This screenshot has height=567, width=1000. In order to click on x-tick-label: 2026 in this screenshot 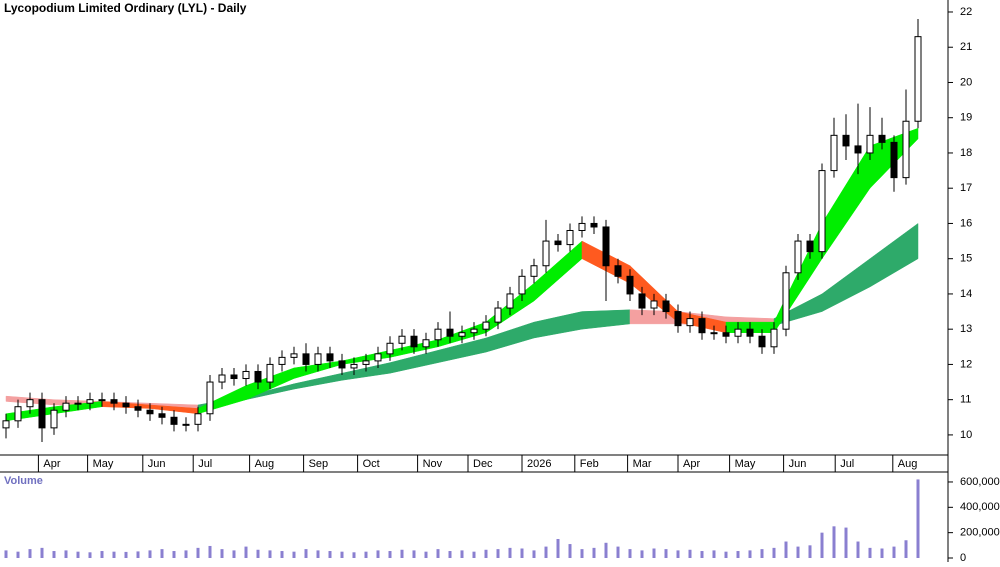, I will do `click(539, 464)`.